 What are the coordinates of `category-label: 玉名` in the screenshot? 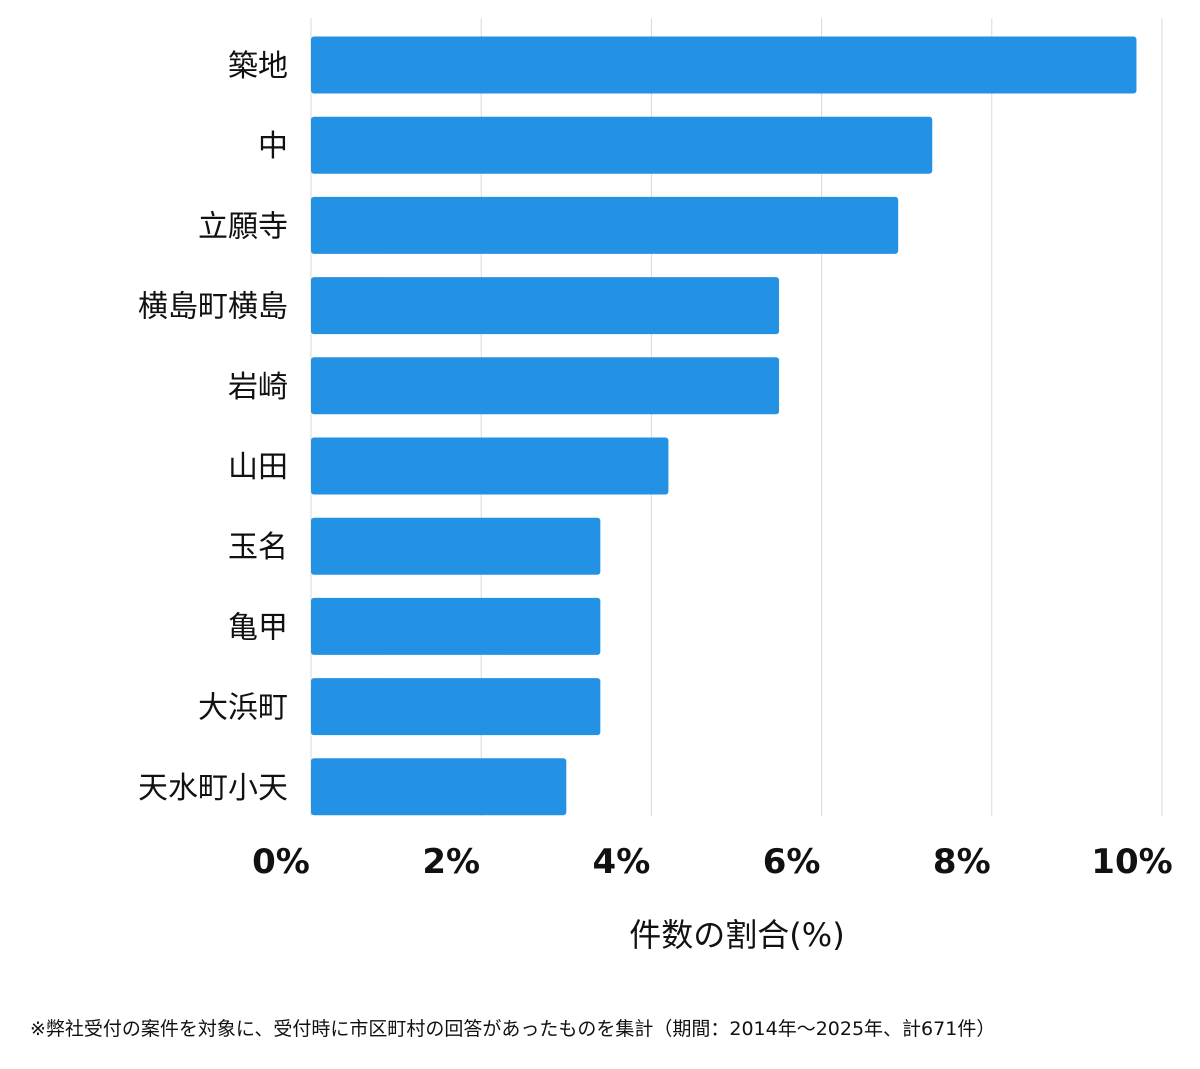 It's located at (258, 547).